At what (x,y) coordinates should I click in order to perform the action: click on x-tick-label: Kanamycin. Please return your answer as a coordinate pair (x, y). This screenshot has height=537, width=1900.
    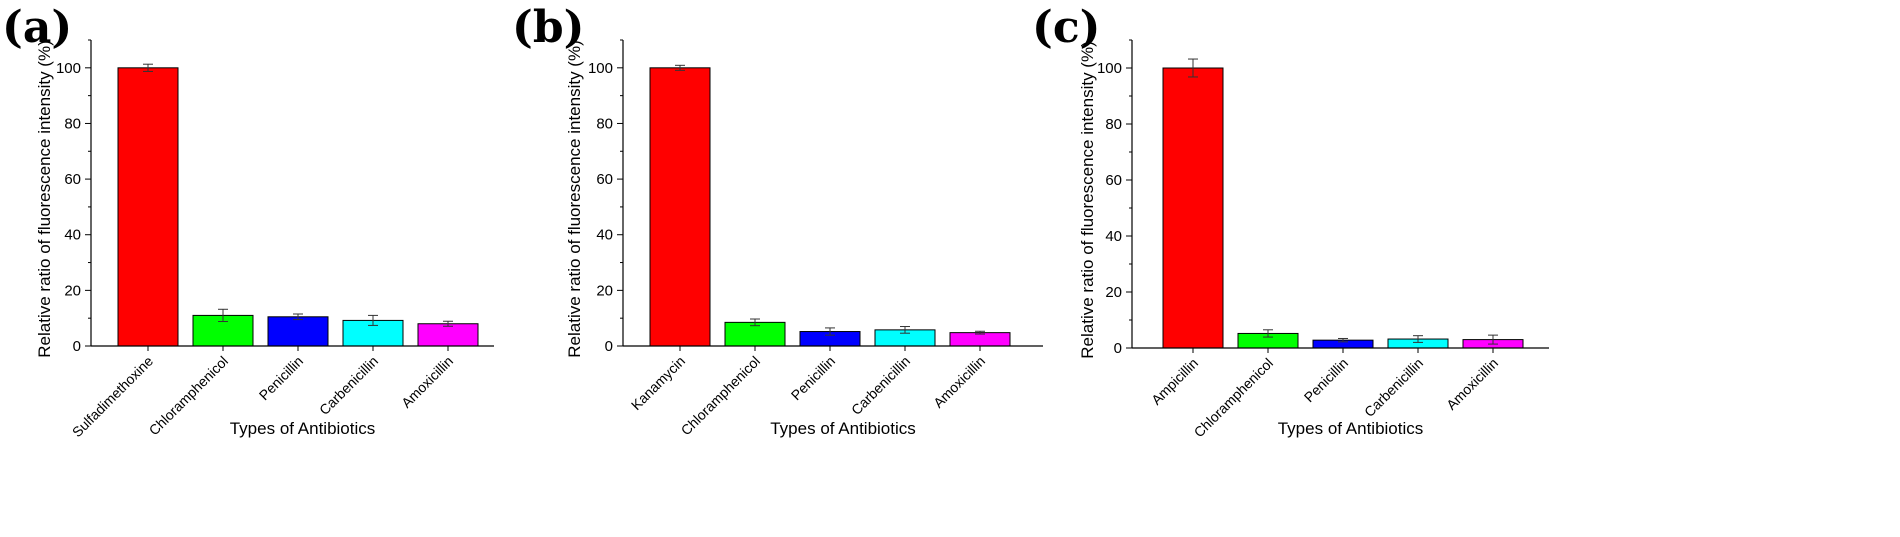
    Looking at the image, I should click on (658, 383).